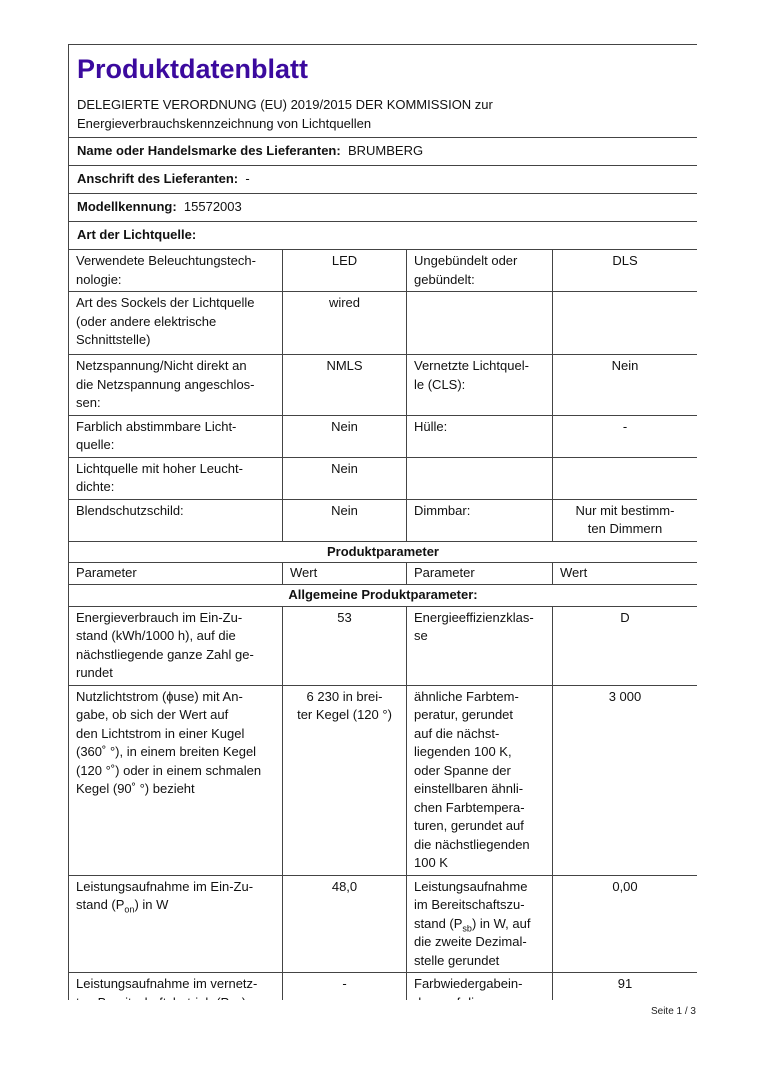  What do you see at coordinates (158, 178) in the screenshot?
I see `supplier-address-label: Anschrift des Lieferanten:` at bounding box center [158, 178].